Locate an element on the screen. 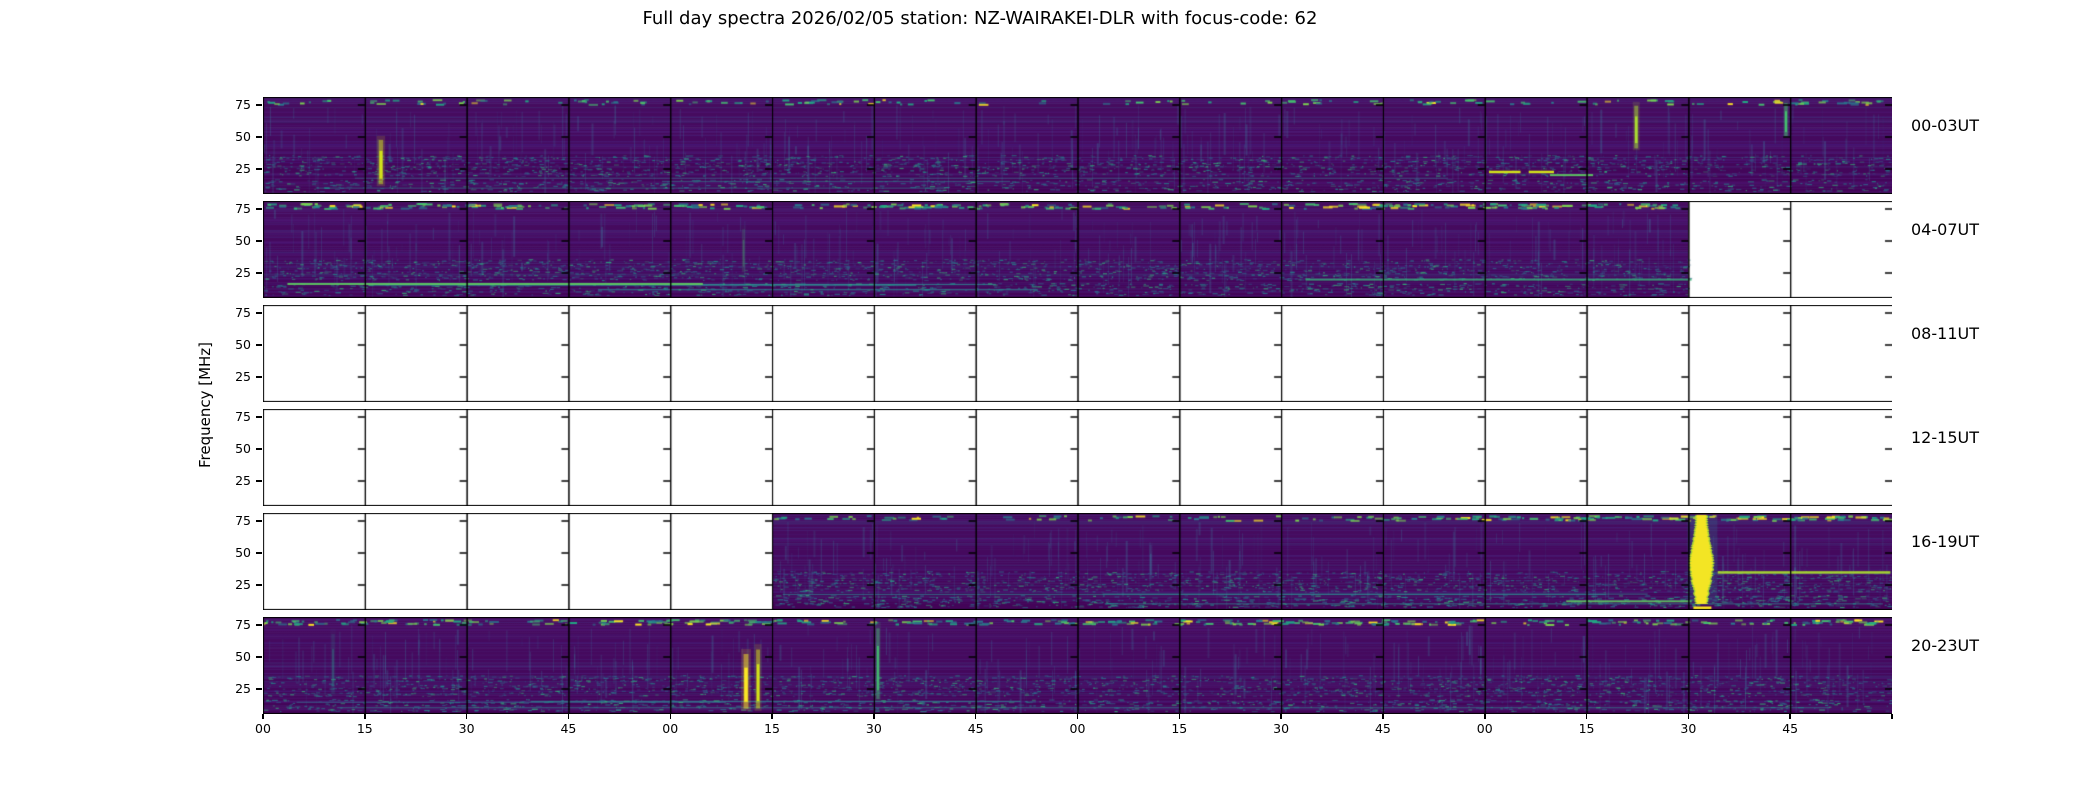 The height and width of the screenshot is (800, 2100). spectrogram-row-04-07UT is located at coordinates (1077, 249).